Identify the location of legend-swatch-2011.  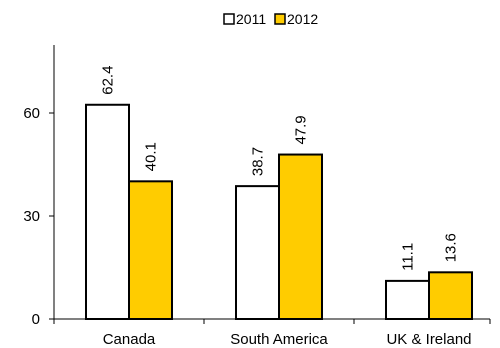
(229, 19).